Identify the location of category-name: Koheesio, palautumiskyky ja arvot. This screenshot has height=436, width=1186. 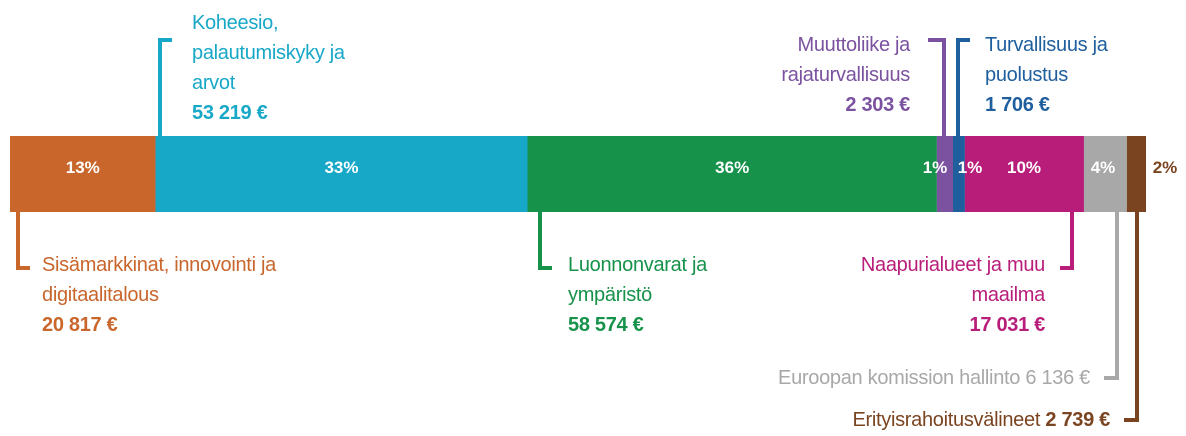
(268, 53).